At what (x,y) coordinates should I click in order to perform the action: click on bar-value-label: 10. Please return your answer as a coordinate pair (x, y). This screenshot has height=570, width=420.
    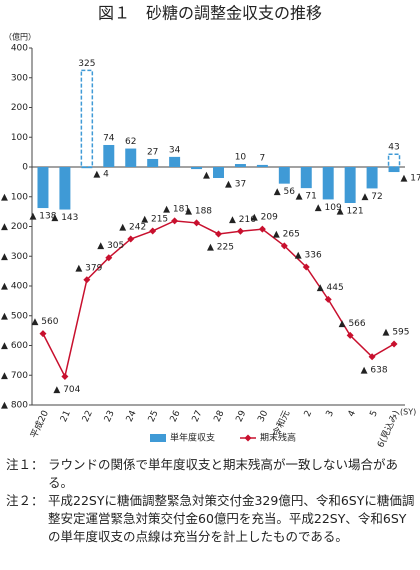
    Looking at the image, I should click on (241, 158).